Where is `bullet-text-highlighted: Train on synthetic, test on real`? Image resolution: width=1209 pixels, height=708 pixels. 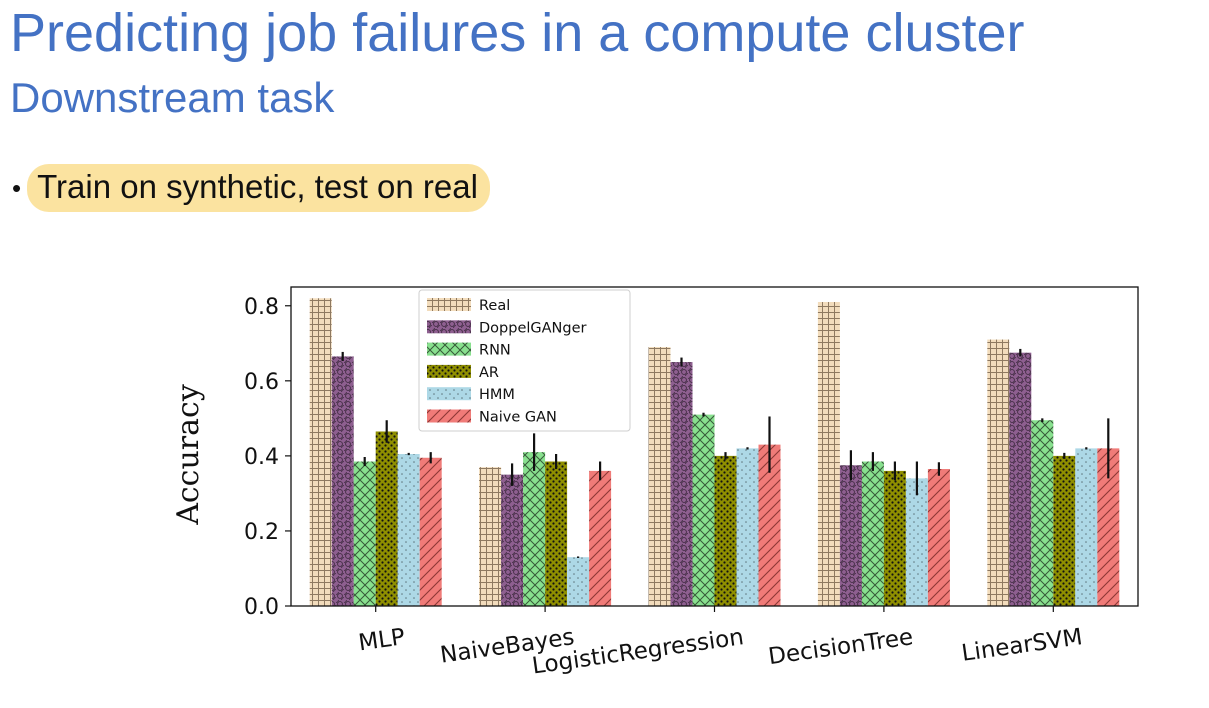
bullet-text-highlighted: Train on synthetic, test on real is located at coordinates (258, 188).